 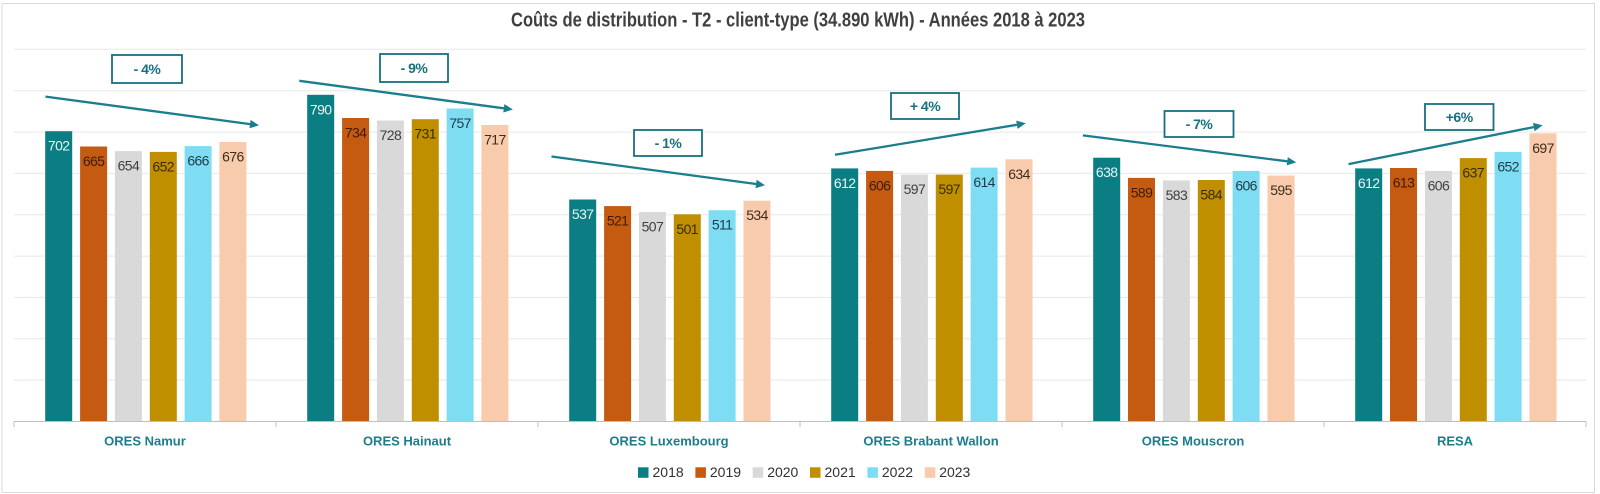 I want to click on svg-text: 583, so click(x=1177, y=195).